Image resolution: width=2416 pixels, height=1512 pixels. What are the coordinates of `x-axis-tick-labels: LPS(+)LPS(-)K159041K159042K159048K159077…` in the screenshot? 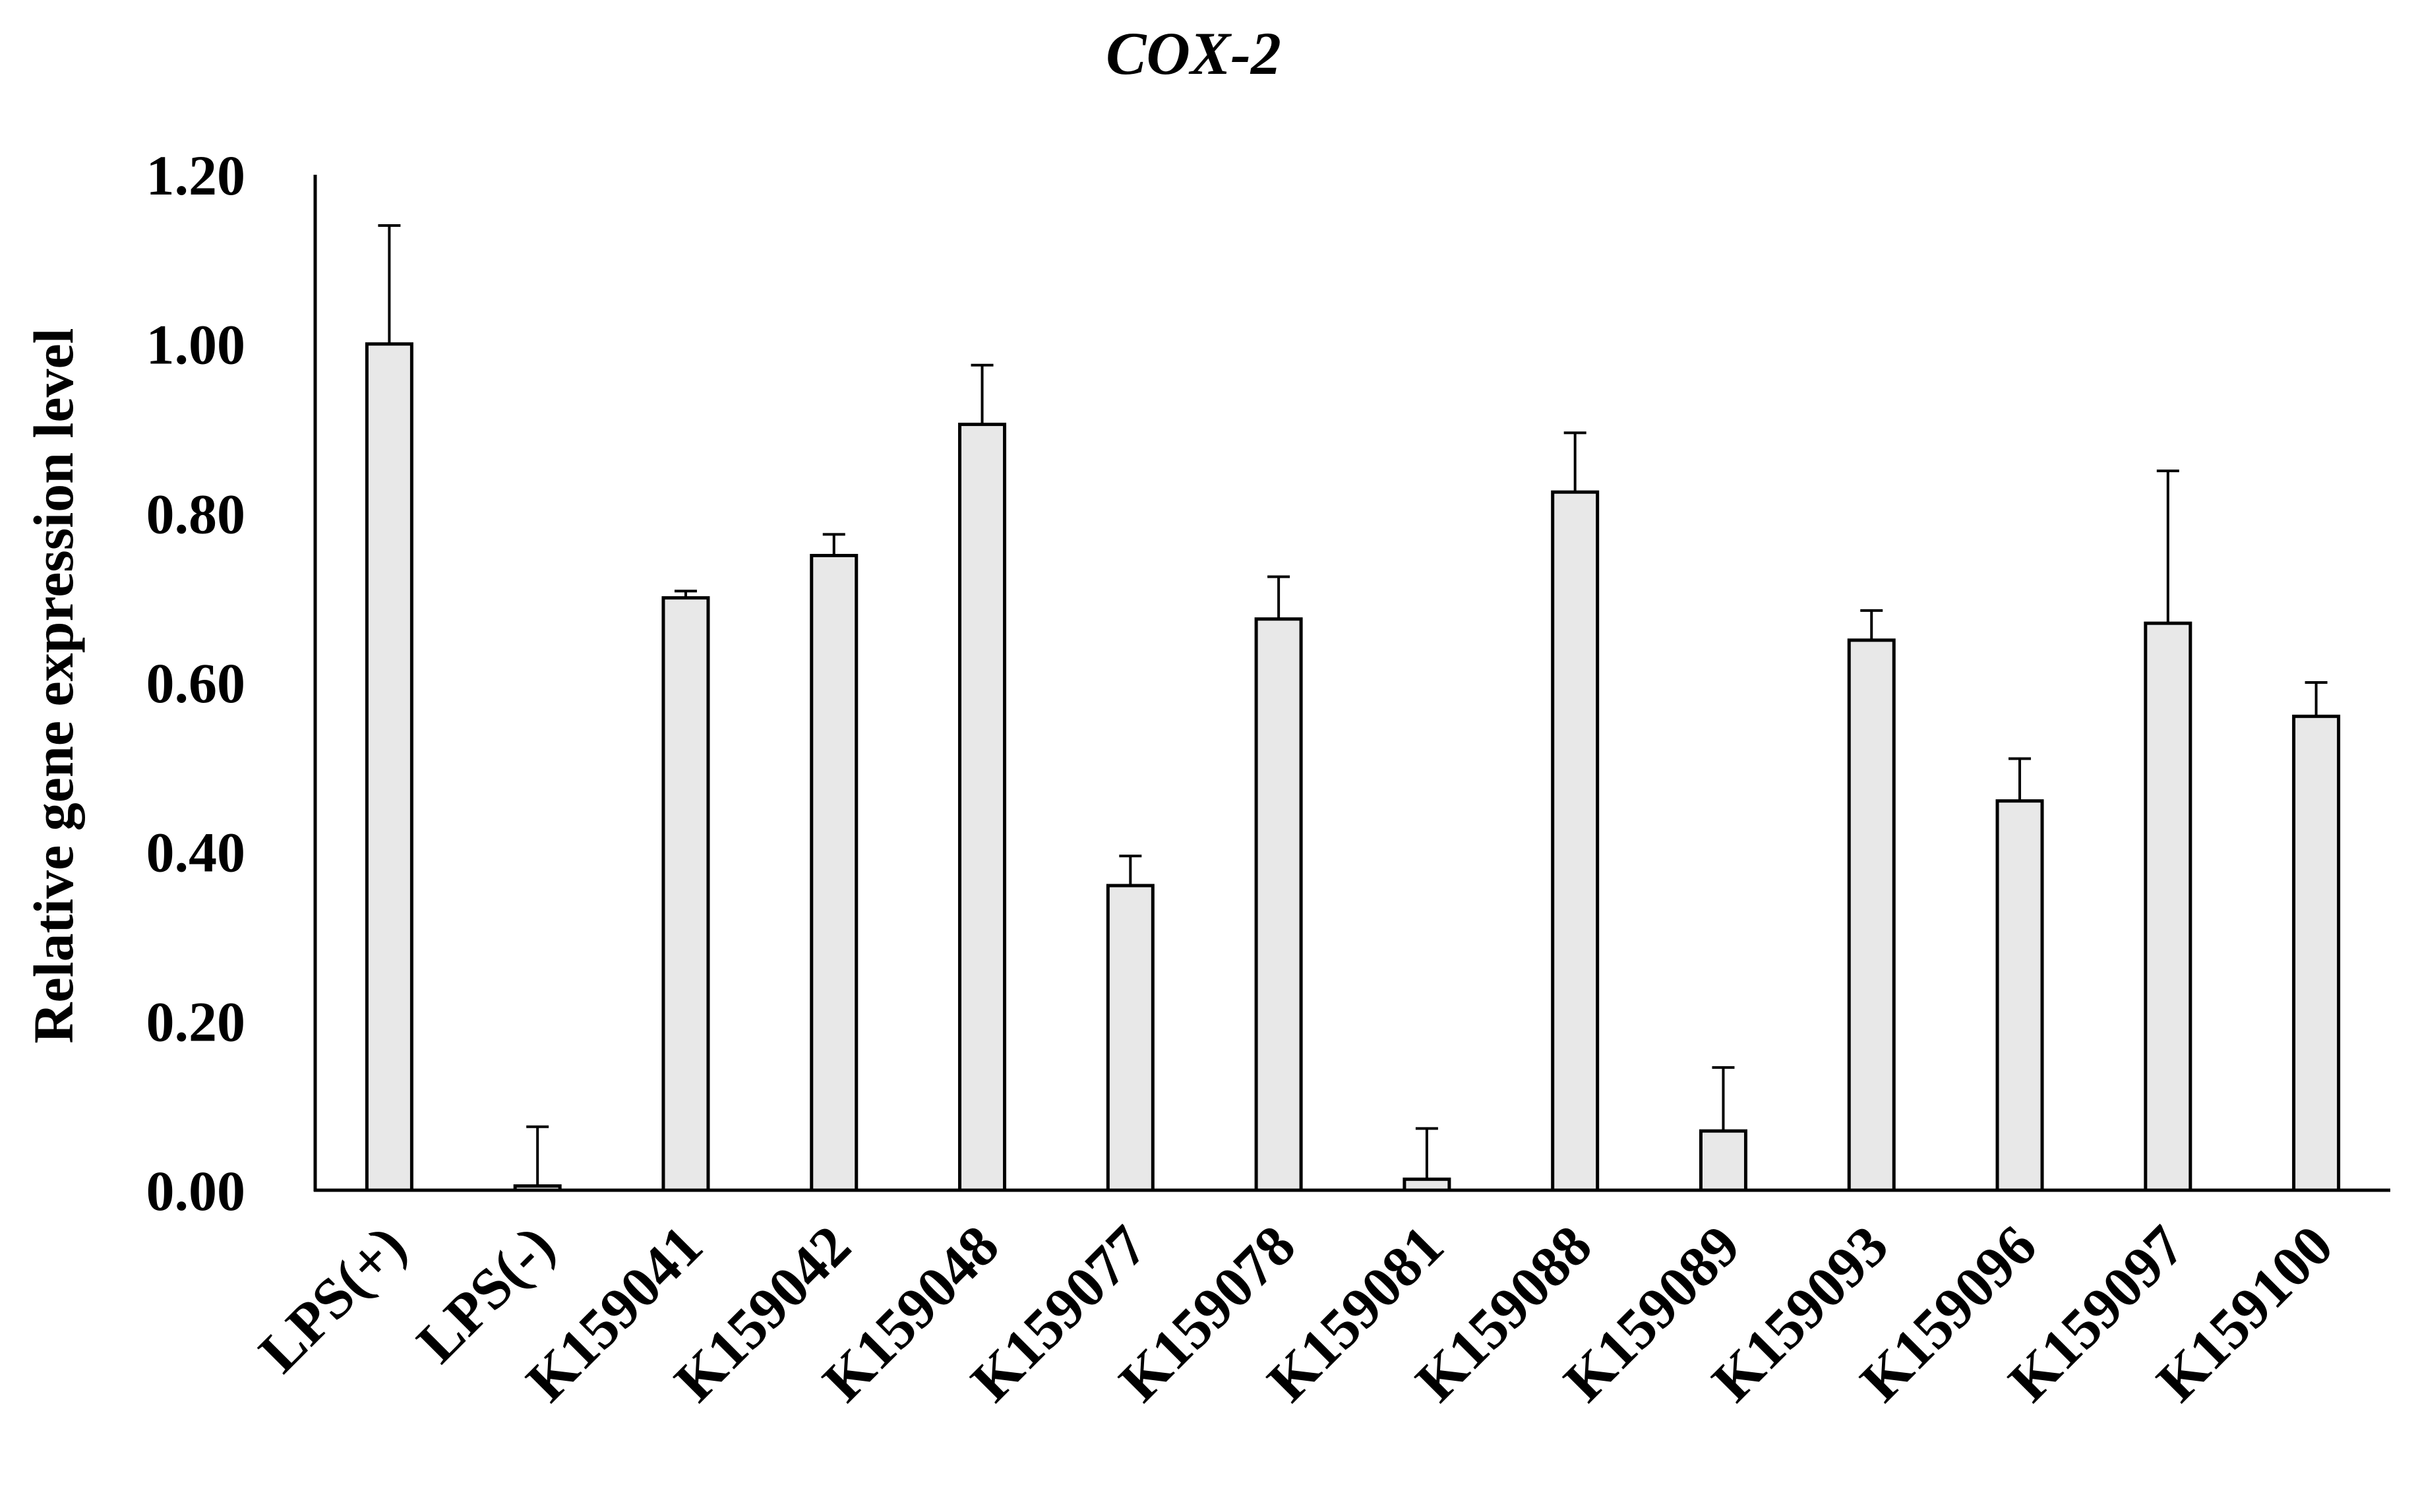 It's located at (1296, 1314).